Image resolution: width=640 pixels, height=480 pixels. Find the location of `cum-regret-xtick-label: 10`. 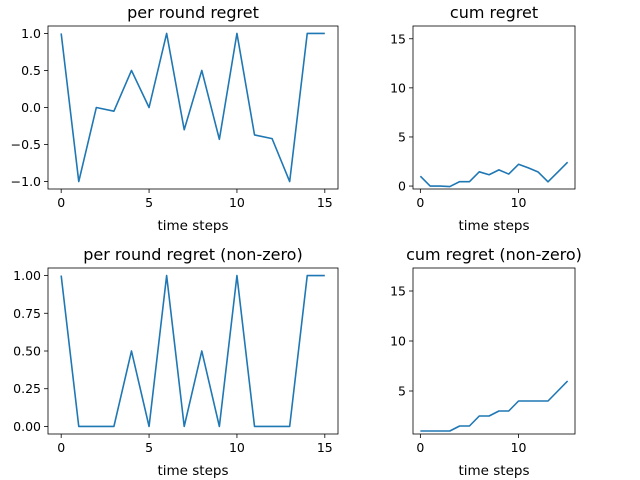

cum-regret-xtick-label: 10 is located at coordinates (519, 202).